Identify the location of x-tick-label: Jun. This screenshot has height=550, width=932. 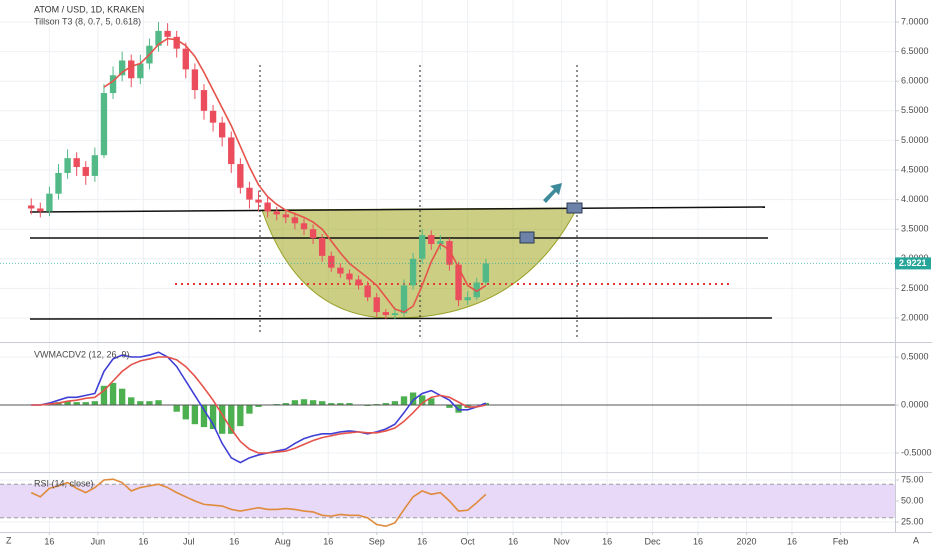
(98, 541).